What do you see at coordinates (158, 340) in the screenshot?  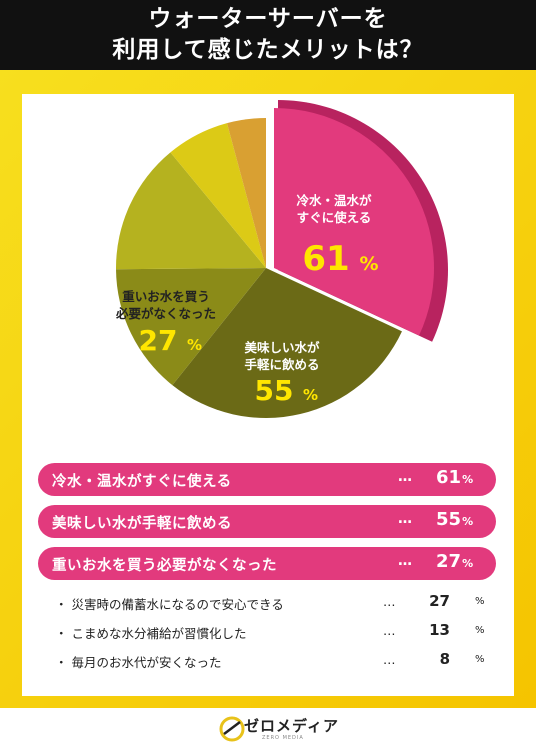 I see `pie-slice-value: 27` at bounding box center [158, 340].